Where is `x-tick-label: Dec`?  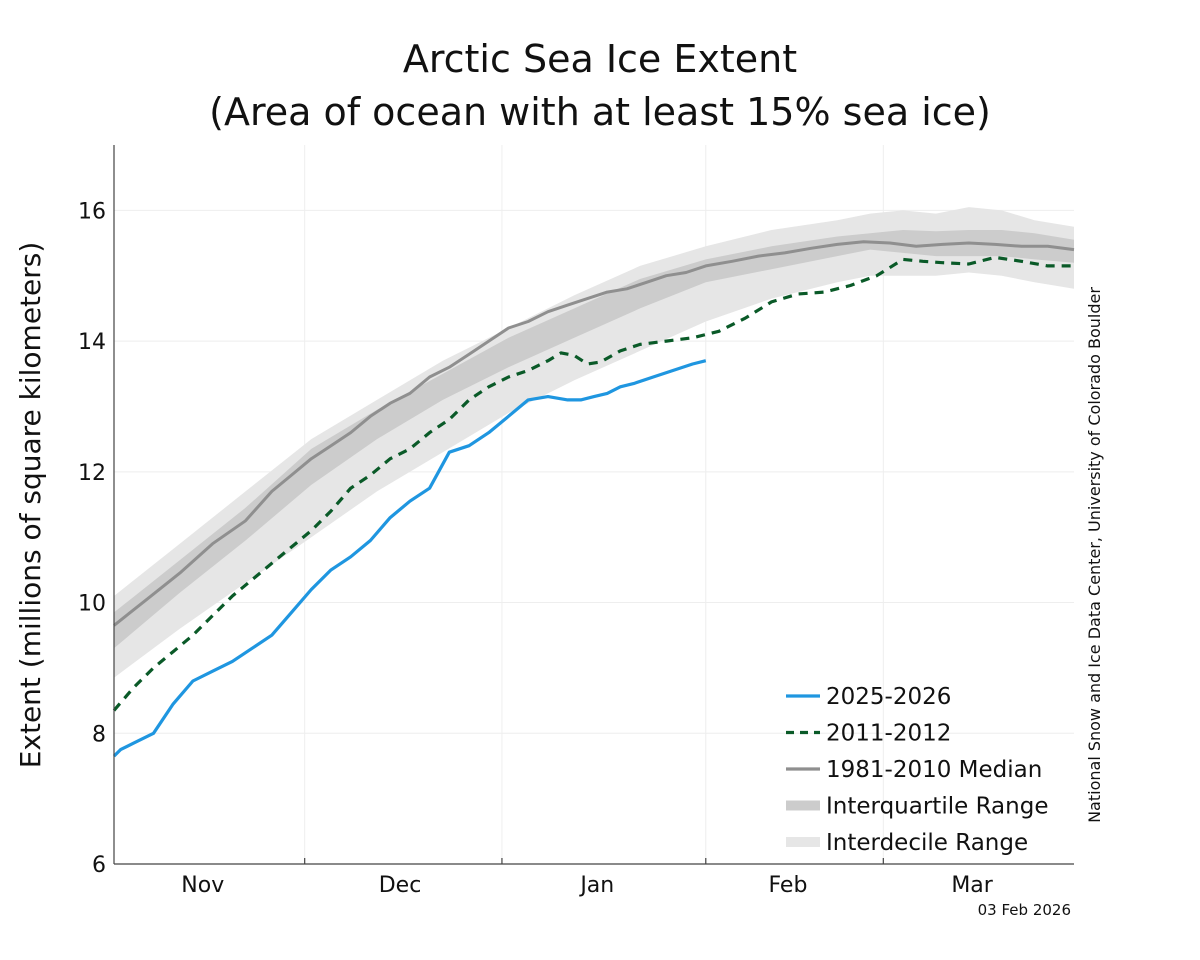 x-tick-label: Dec is located at coordinates (400, 885).